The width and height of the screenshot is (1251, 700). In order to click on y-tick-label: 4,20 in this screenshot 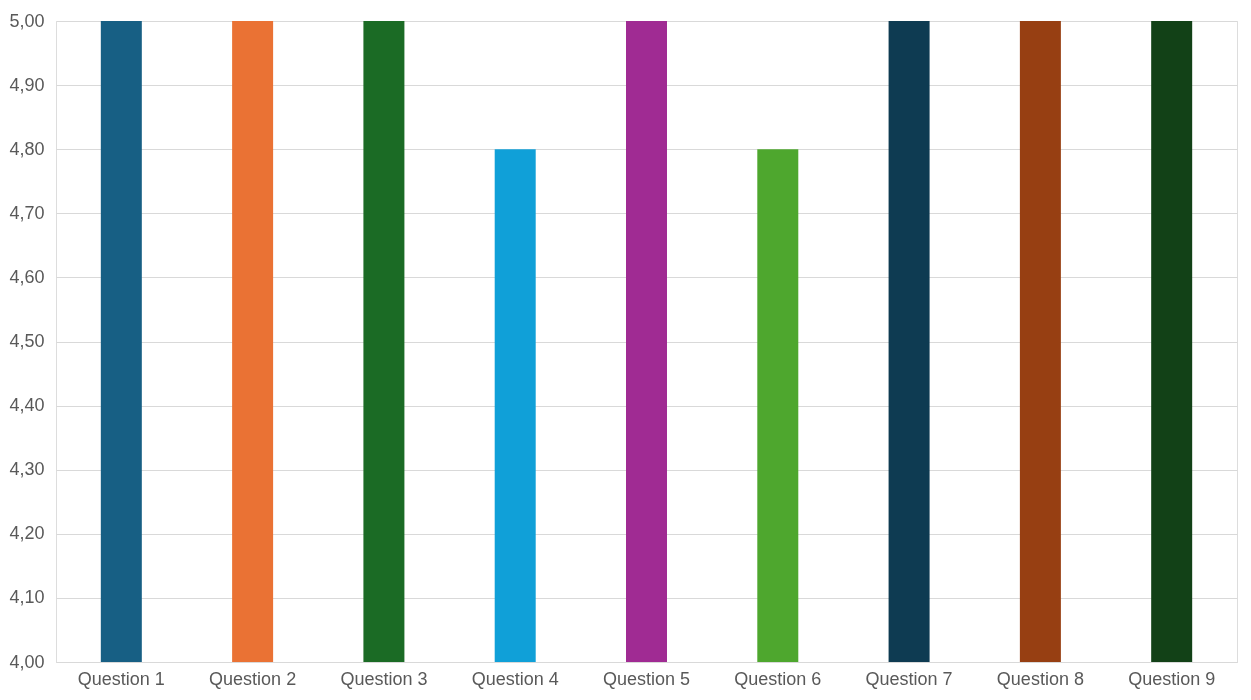, I will do `click(27, 533)`.